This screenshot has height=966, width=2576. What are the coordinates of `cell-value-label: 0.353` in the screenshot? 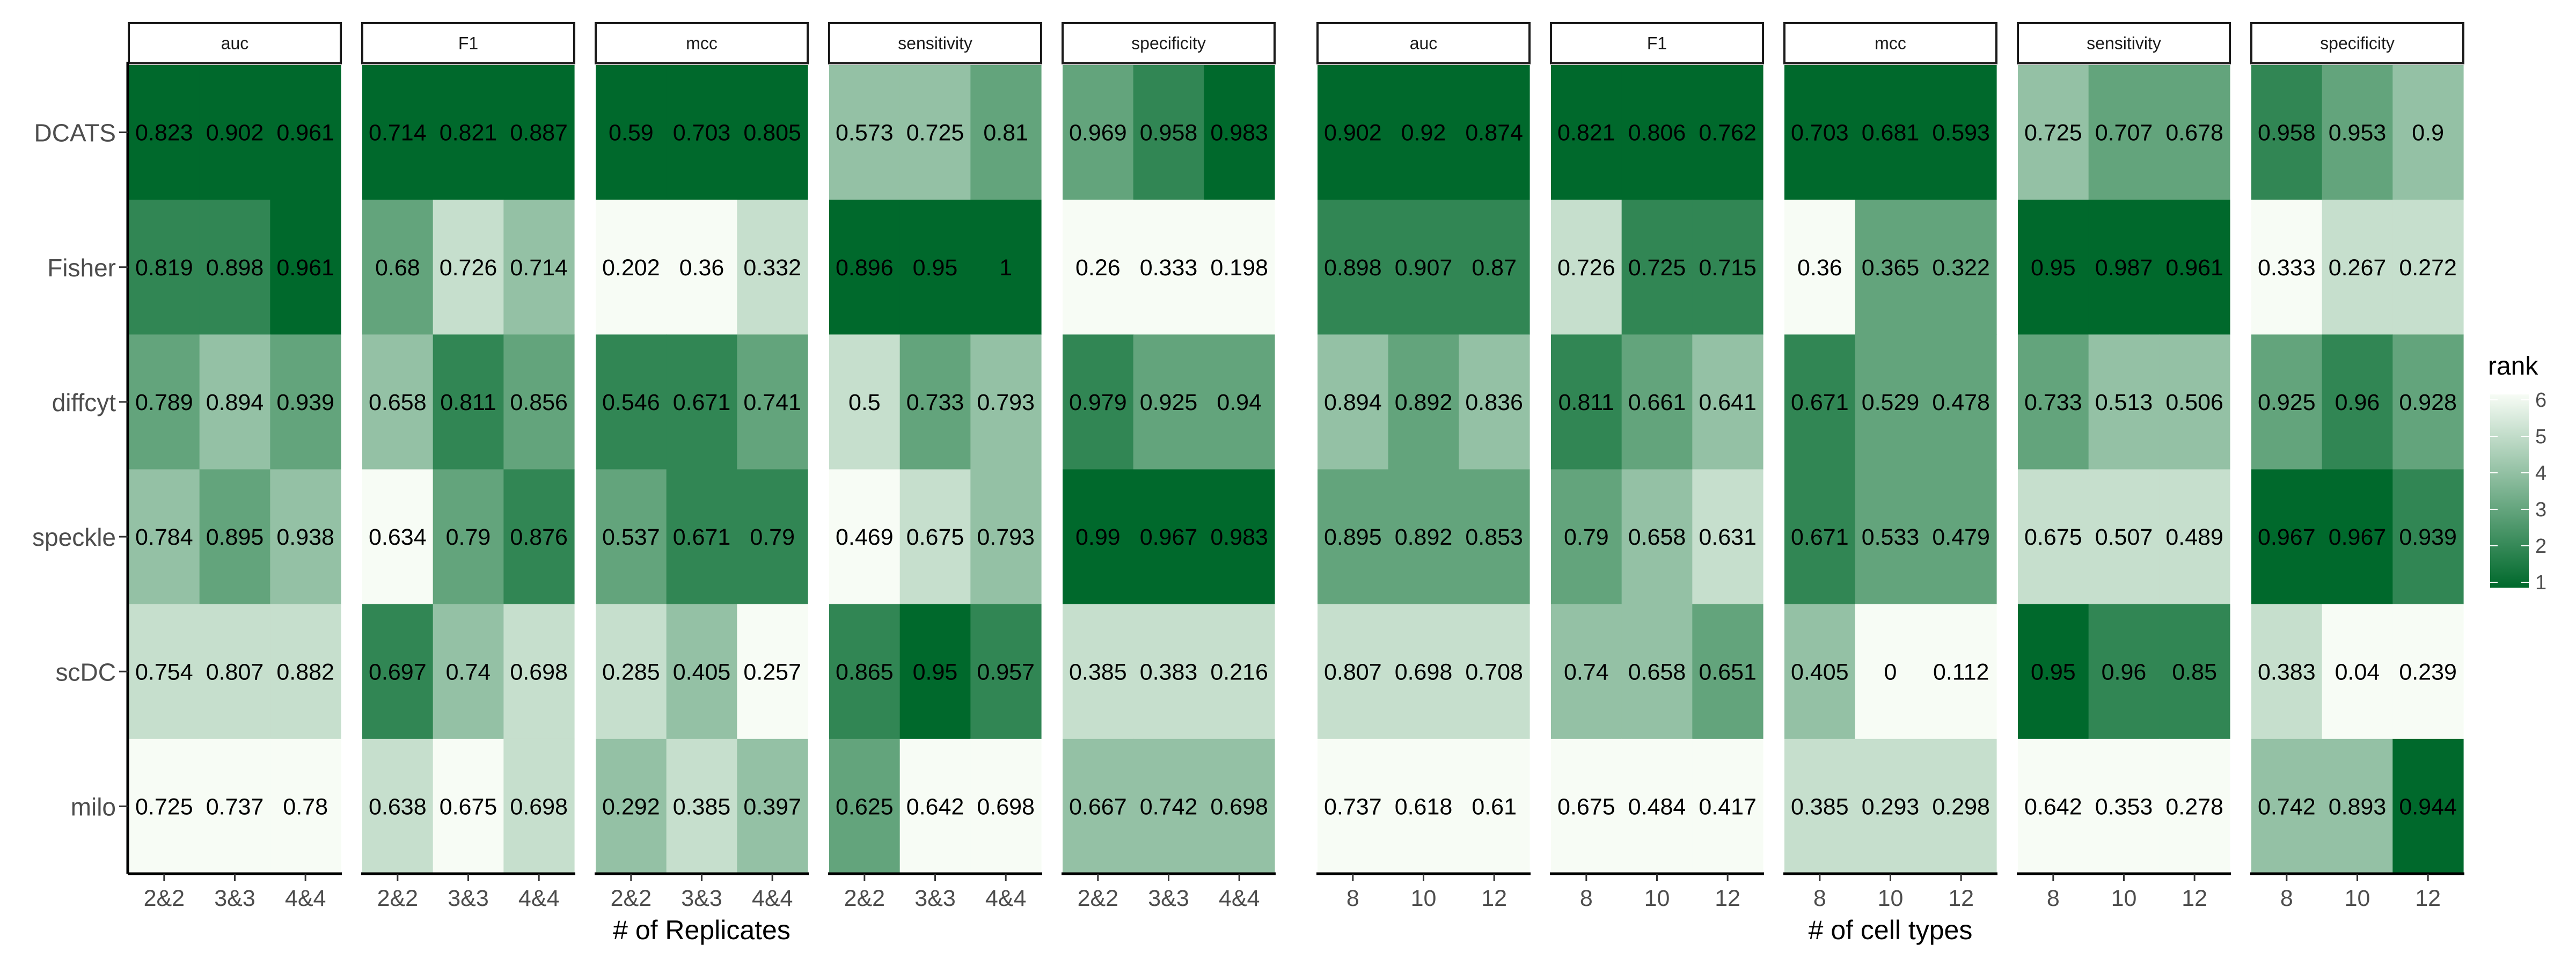 It's located at (2124, 806).